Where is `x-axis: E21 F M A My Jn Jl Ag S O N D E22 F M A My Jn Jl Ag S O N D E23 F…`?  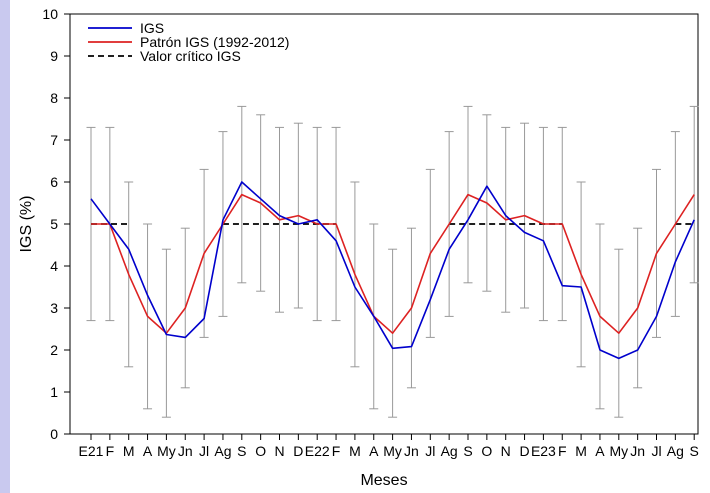 x-axis: E21 F M A My Jn Jl Ag S O N D E22 F M A My Jn Jl Ag S O N D E23 F… is located at coordinates (389, 446).